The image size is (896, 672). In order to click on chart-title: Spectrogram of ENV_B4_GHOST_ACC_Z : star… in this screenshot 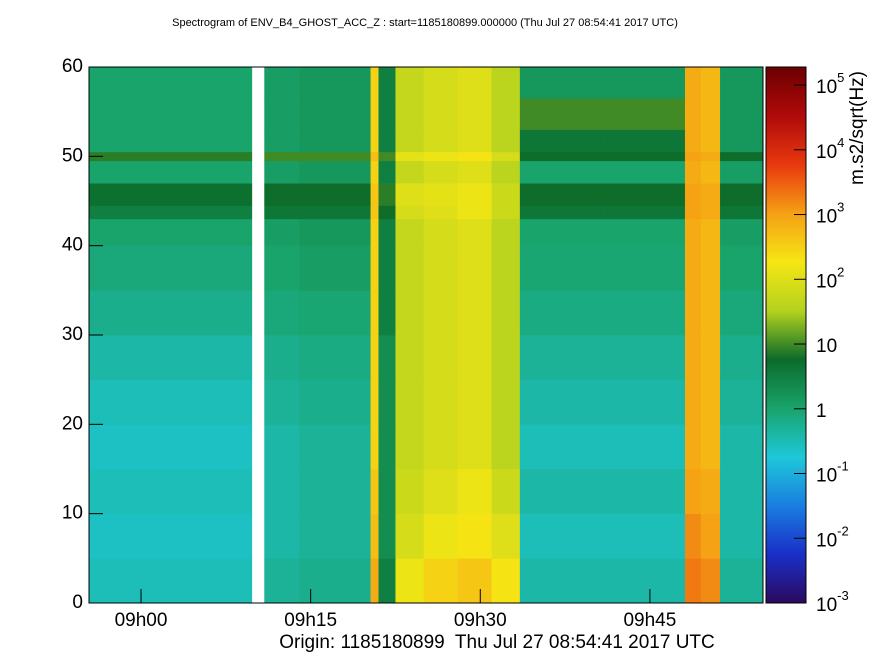, I will do `click(425, 23)`.